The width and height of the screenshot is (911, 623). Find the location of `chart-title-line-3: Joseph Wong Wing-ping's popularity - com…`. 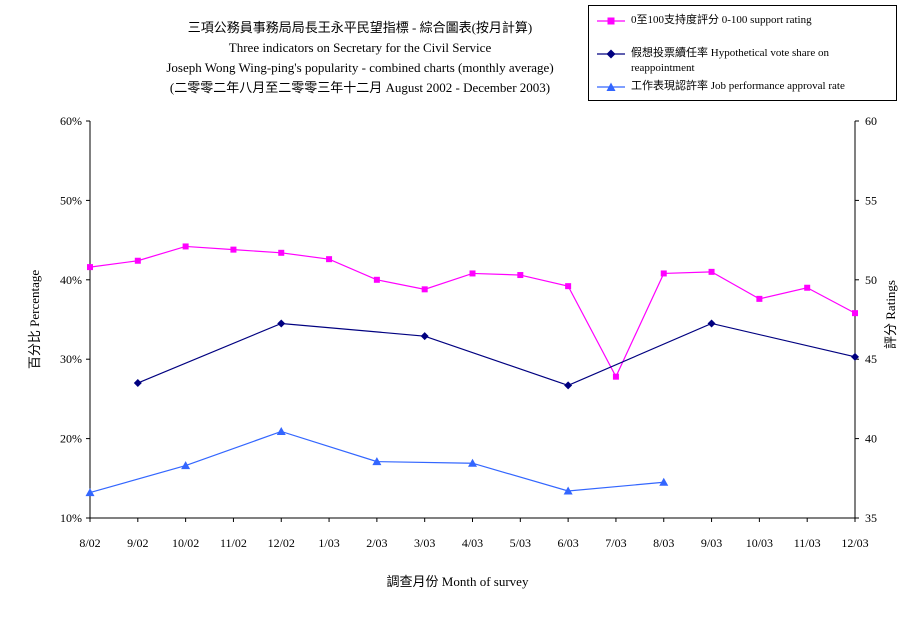

chart-title-line-3: Joseph Wong Wing-ping's popularity - com… is located at coordinates (360, 67).